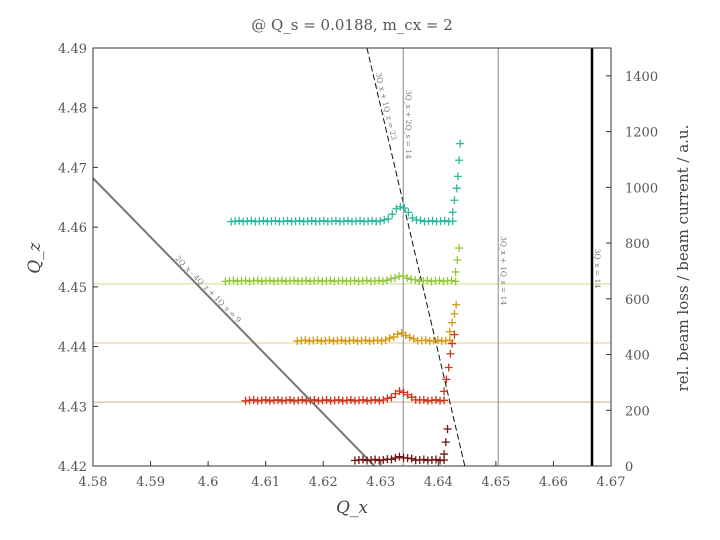  Describe the element at coordinates (72, 168) in the screenshot. I see `y-tick-label-5: 4.47` at that location.